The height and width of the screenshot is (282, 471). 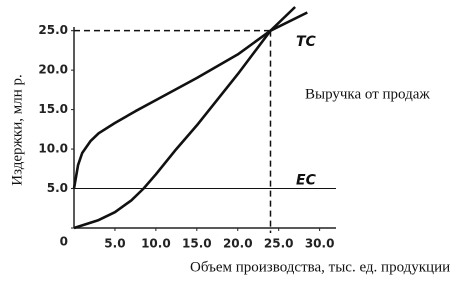 What do you see at coordinates (64, 242) in the screenshot?
I see `y-tick-label: 0` at bounding box center [64, 242].